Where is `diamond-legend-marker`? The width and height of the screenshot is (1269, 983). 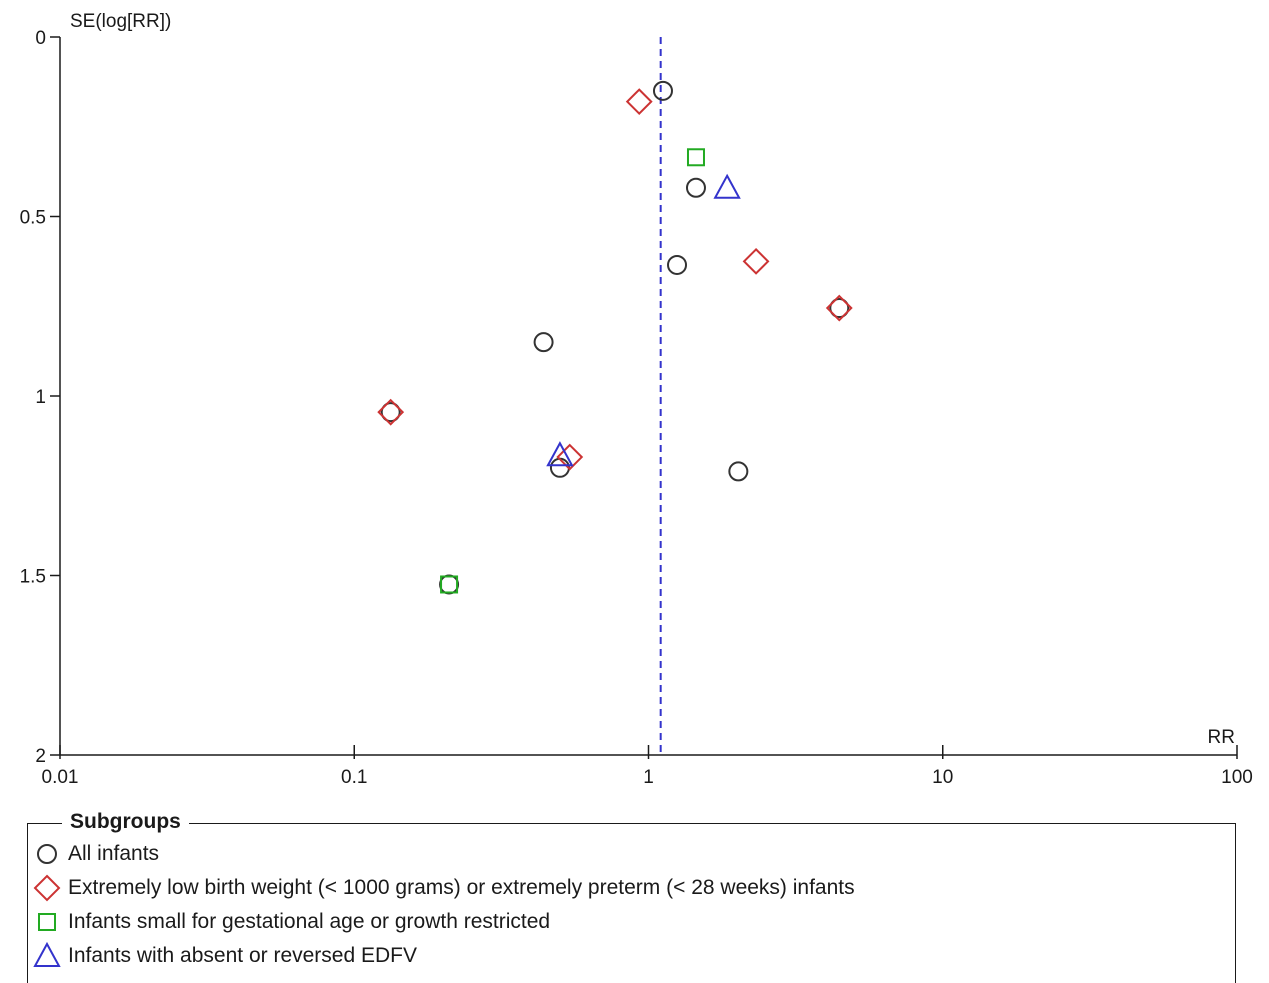 diamond-legend-marker is located at coordinates (47, 888).